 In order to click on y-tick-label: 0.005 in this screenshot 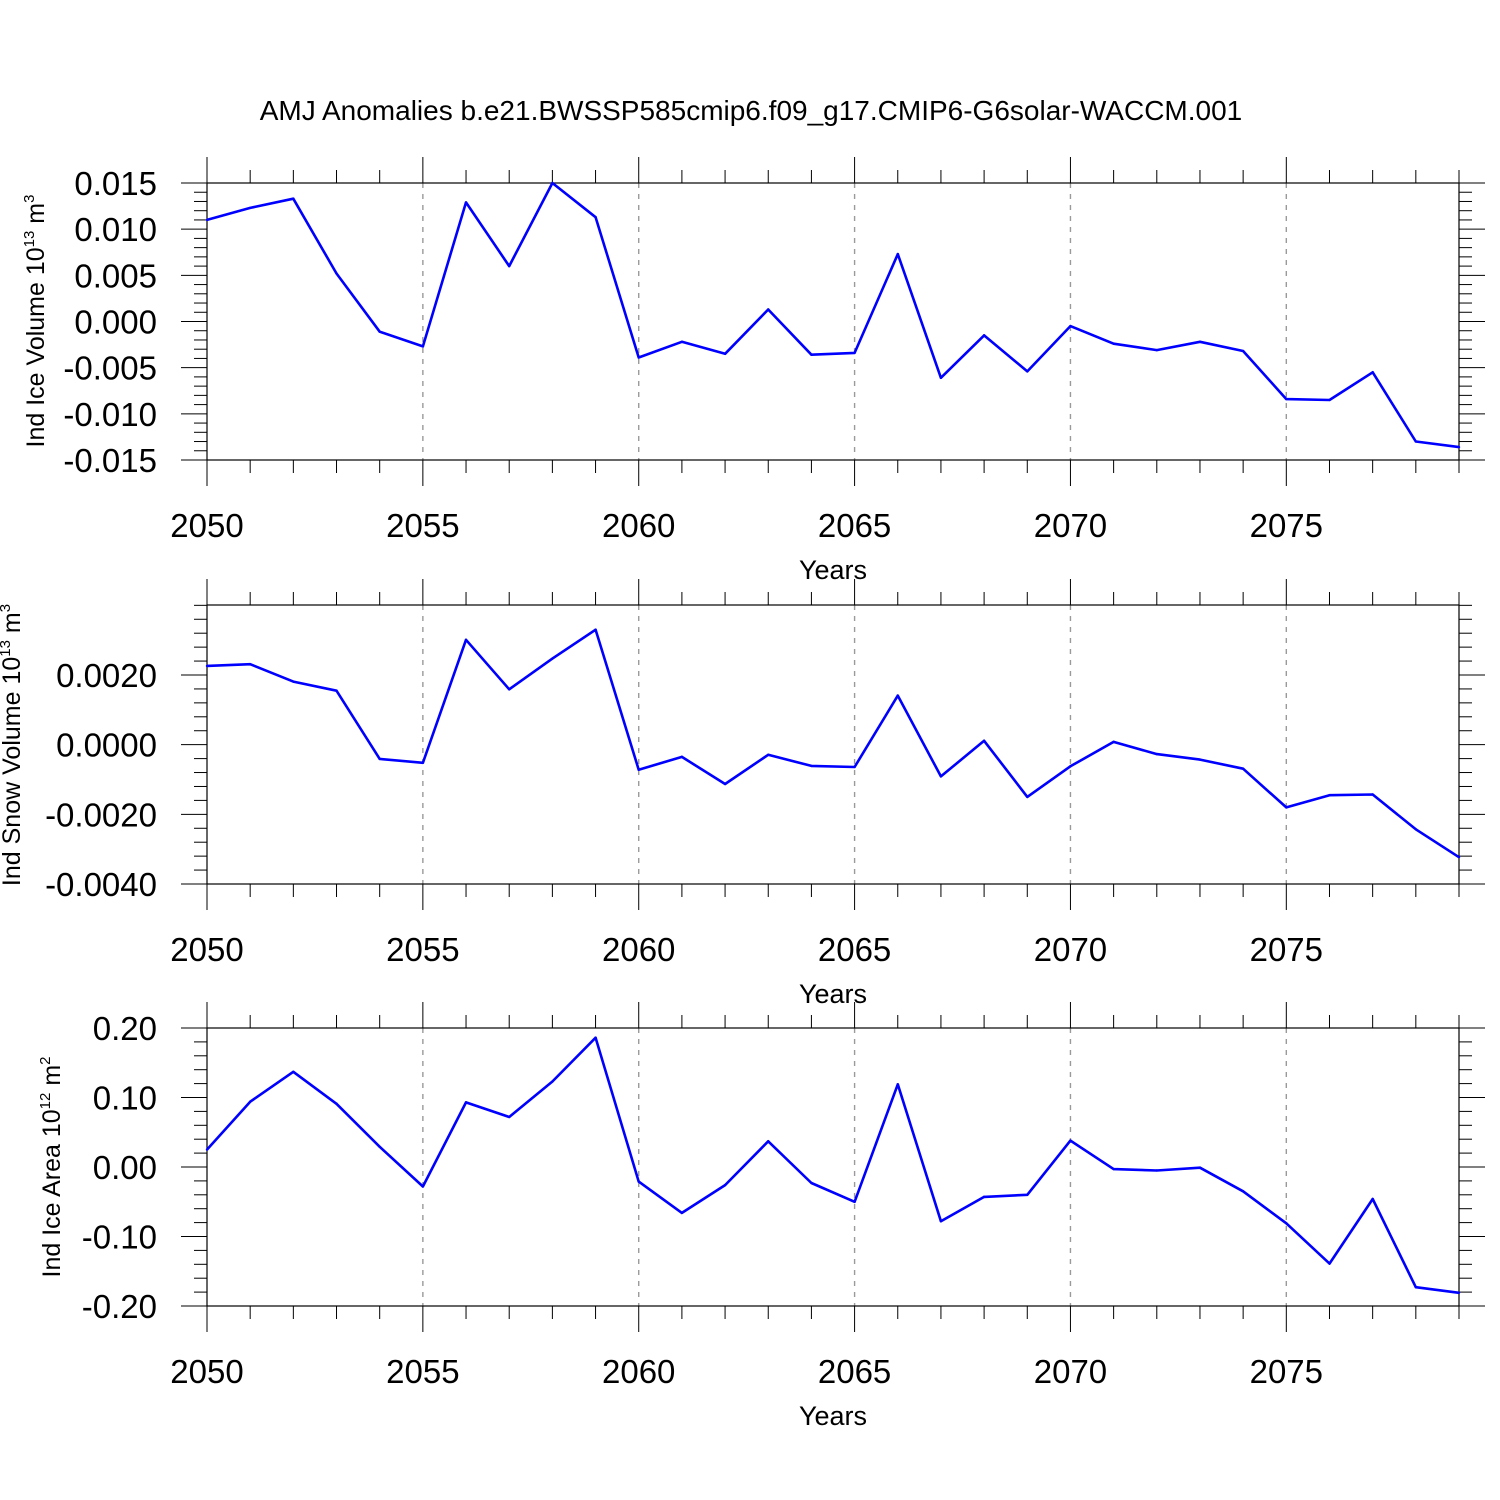, I will do `click(115, 275)`.